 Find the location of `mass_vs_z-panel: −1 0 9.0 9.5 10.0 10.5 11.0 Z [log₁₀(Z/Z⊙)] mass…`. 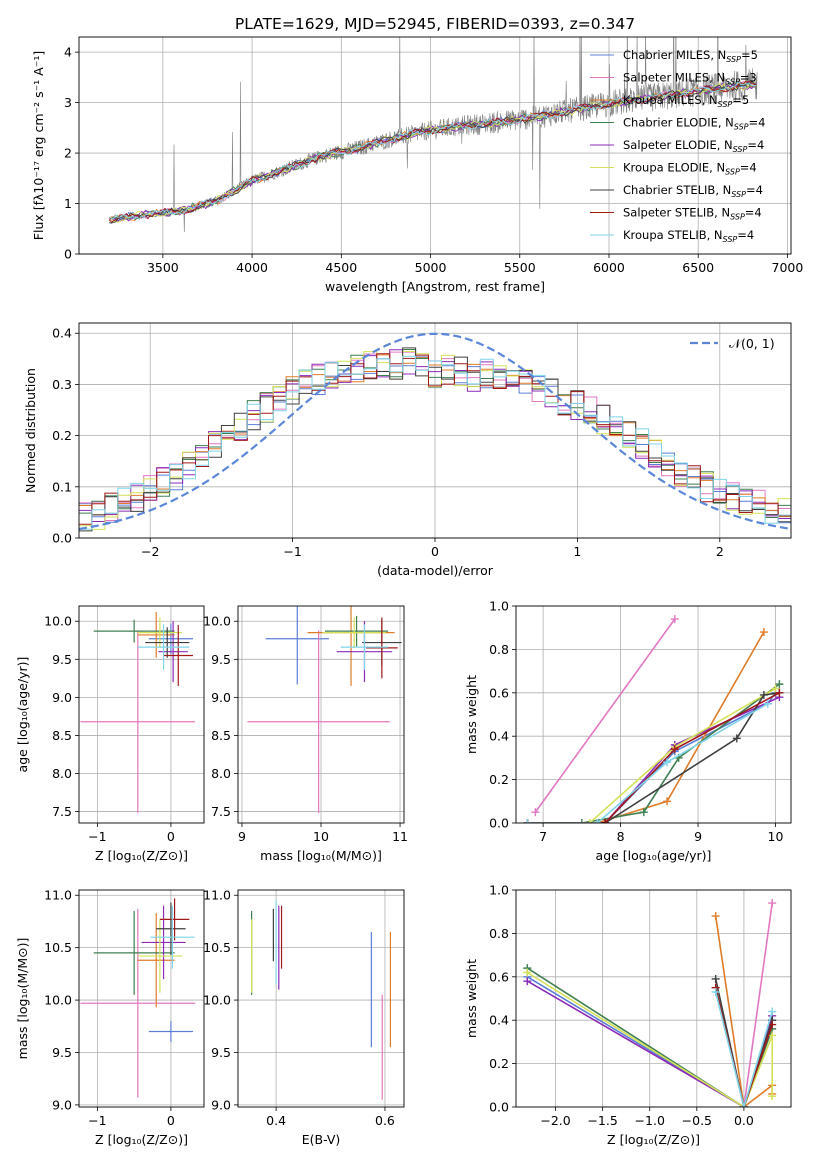

mass_vs_z-panel: −1 0 9.0 9.5 10.0 10.5 11.0 Z [log₁₀(Z/Z⊙)] mass… is located at coordinates (110, 1017).